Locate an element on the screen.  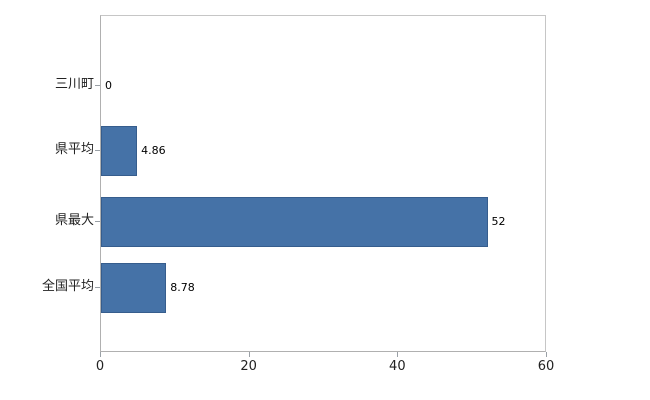
x-tick-label: 60 is located at coordinates (546, 366).